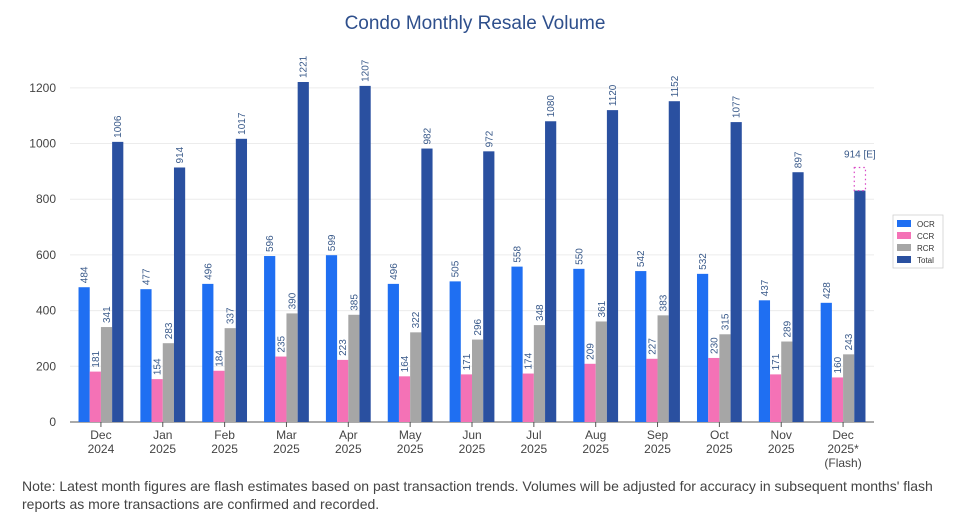 This screenshot has height=517, width=978. Describe the element at coordinates (725, 321) in the screenshot. I see `data-label: 315` at that location.